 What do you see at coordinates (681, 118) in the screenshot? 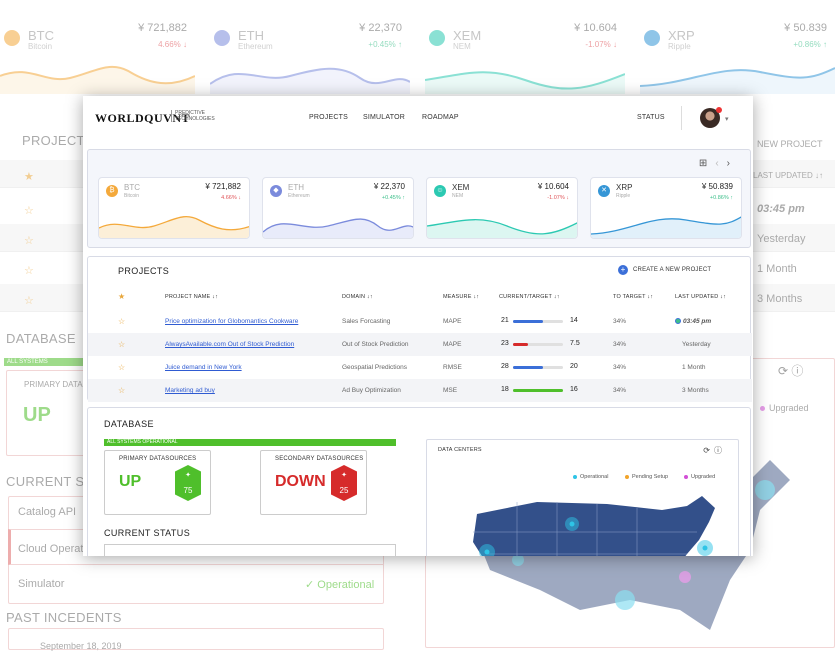
I see `nav-divider` at bounding box center [681, 118].